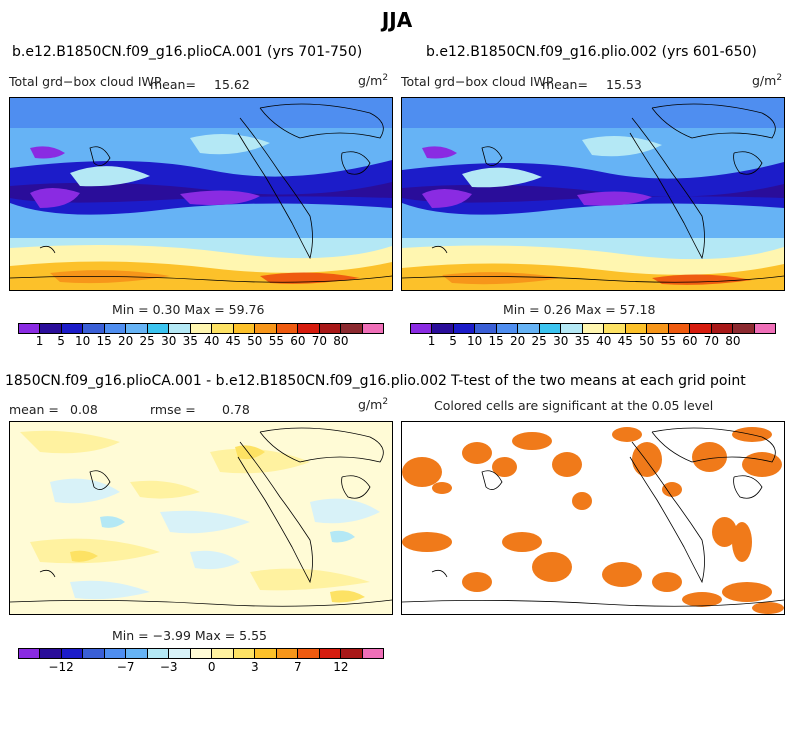 Image resolution: width=794 pixels, height=733 pixels. I want to click on panel-2-variable-label: Total grd−box cloud IWP, so click(477, 81).